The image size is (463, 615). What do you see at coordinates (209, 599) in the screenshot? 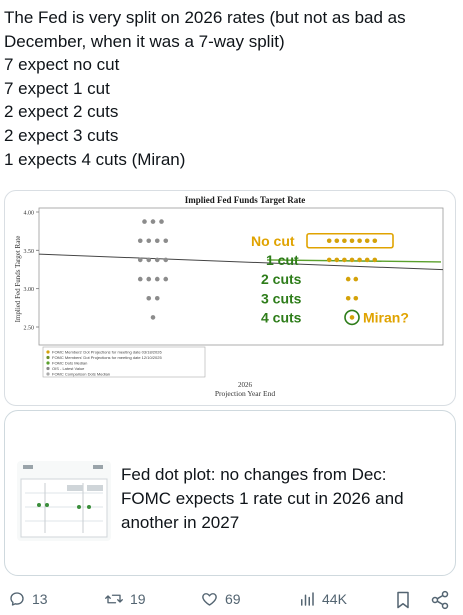
I see `heart-icon` at bounding box center [209, 599].